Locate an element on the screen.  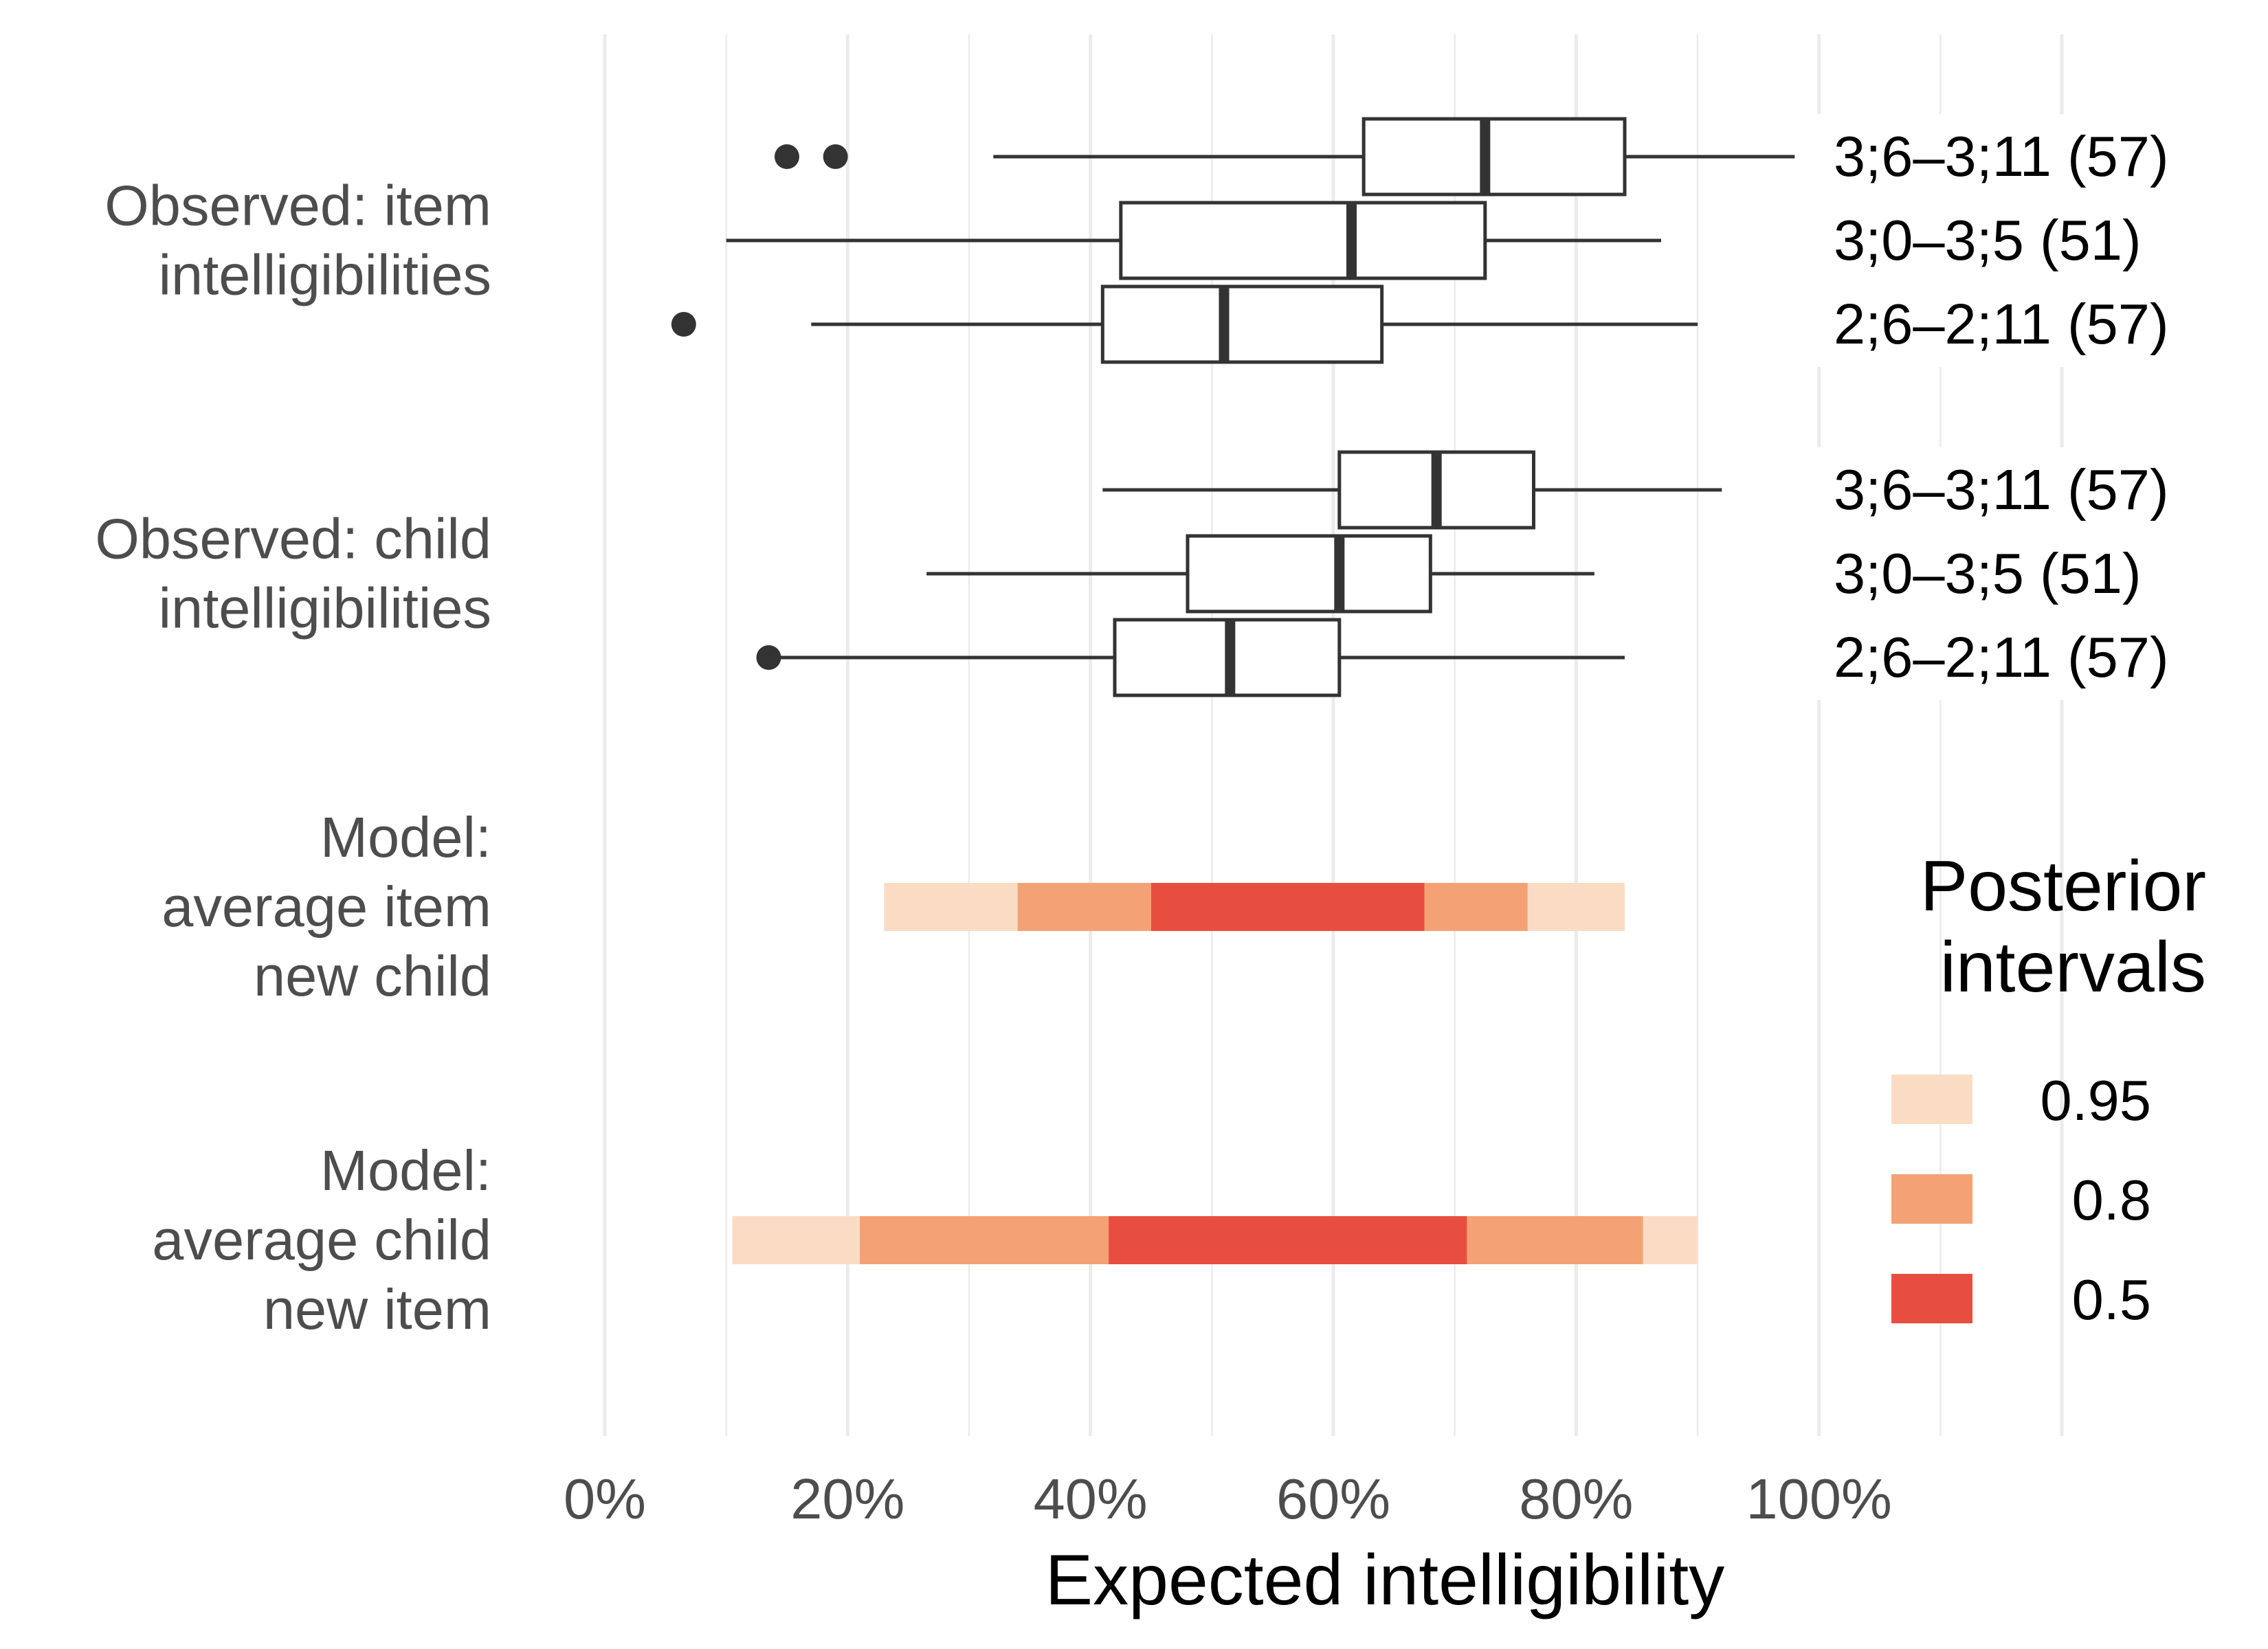
legend-label: 0.8 is located at coordinates (2111, 1200).